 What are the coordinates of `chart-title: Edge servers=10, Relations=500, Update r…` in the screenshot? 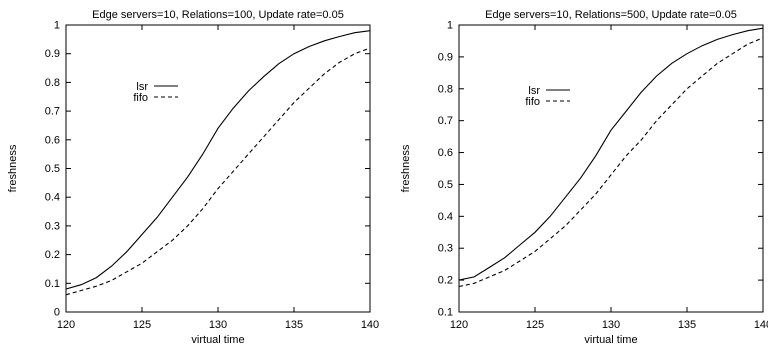 It's located at (611, 15).